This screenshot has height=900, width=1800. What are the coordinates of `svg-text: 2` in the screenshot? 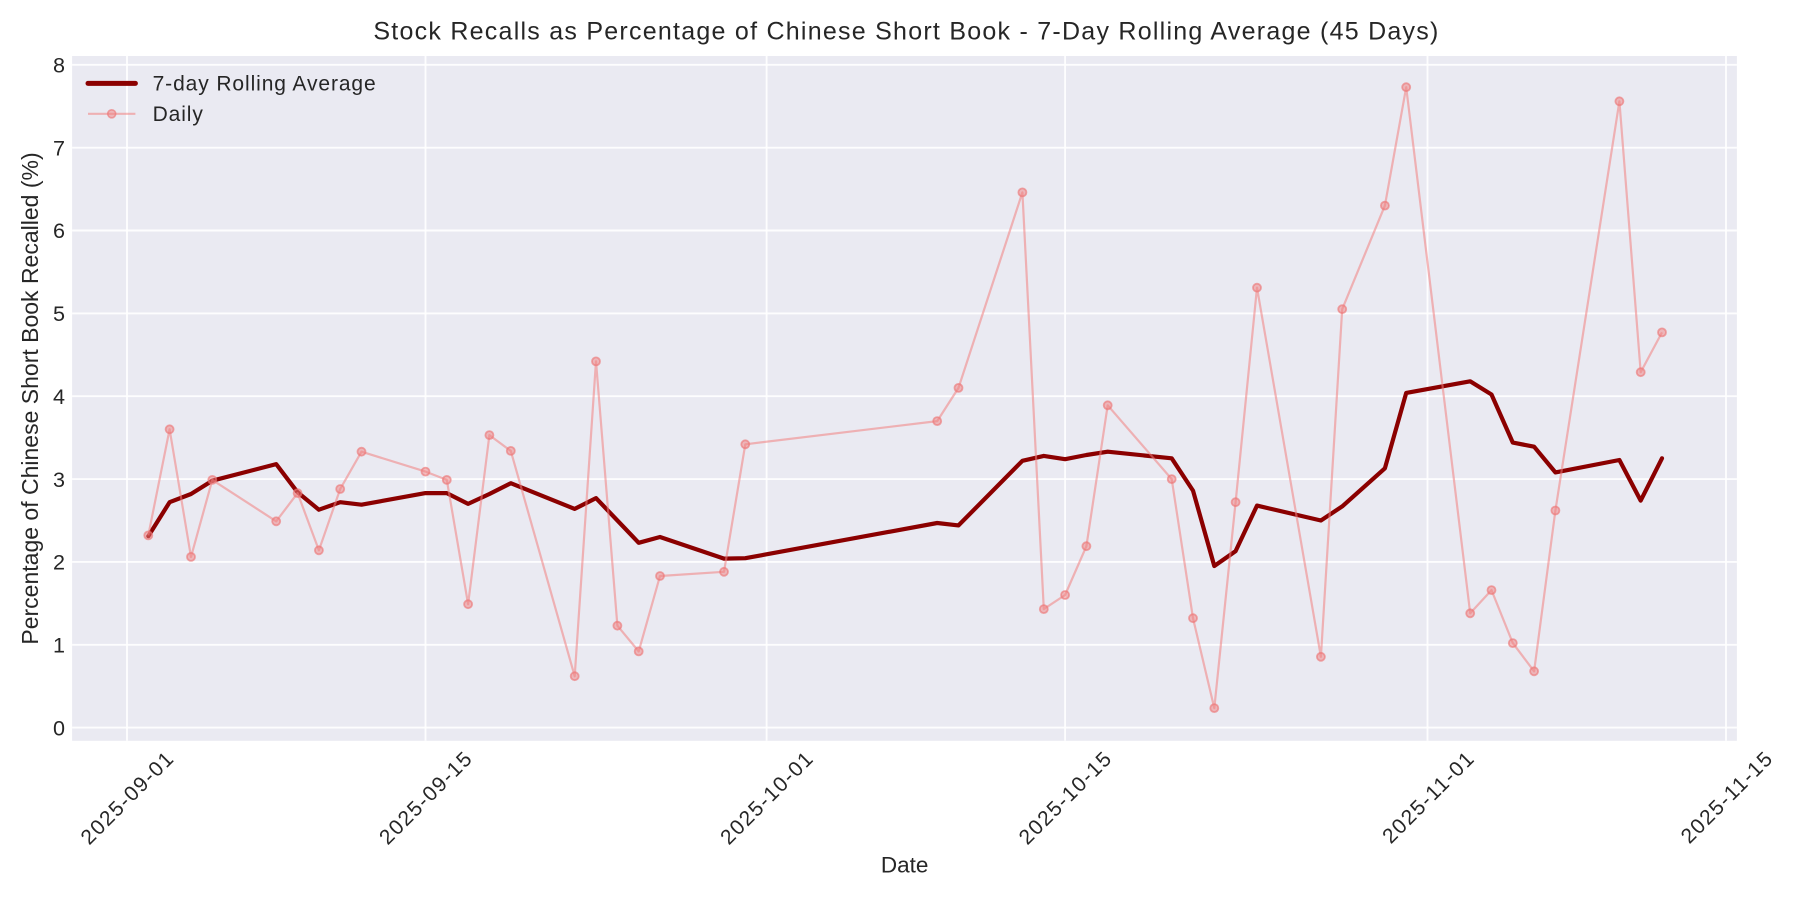 It's located at (59, 562).